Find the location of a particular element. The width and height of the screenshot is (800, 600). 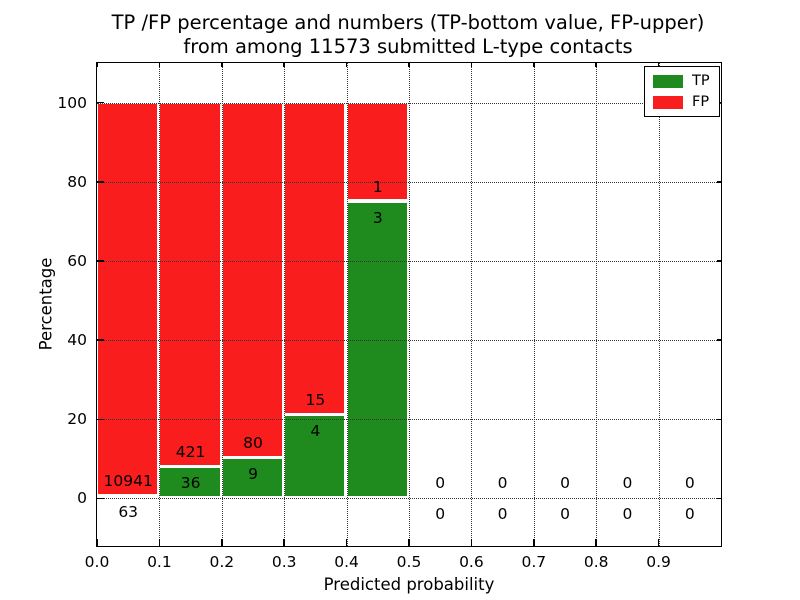

legend-item-fp: FP is located at coordinates (681, 102).